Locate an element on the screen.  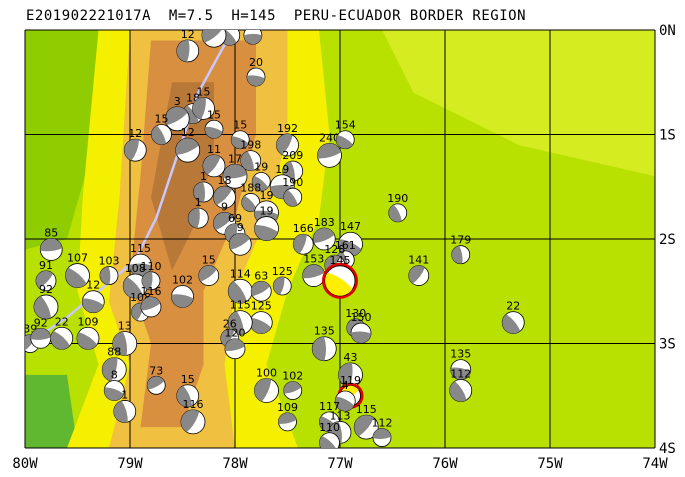
lon-label: 78W is located at coordinates (235, 464).